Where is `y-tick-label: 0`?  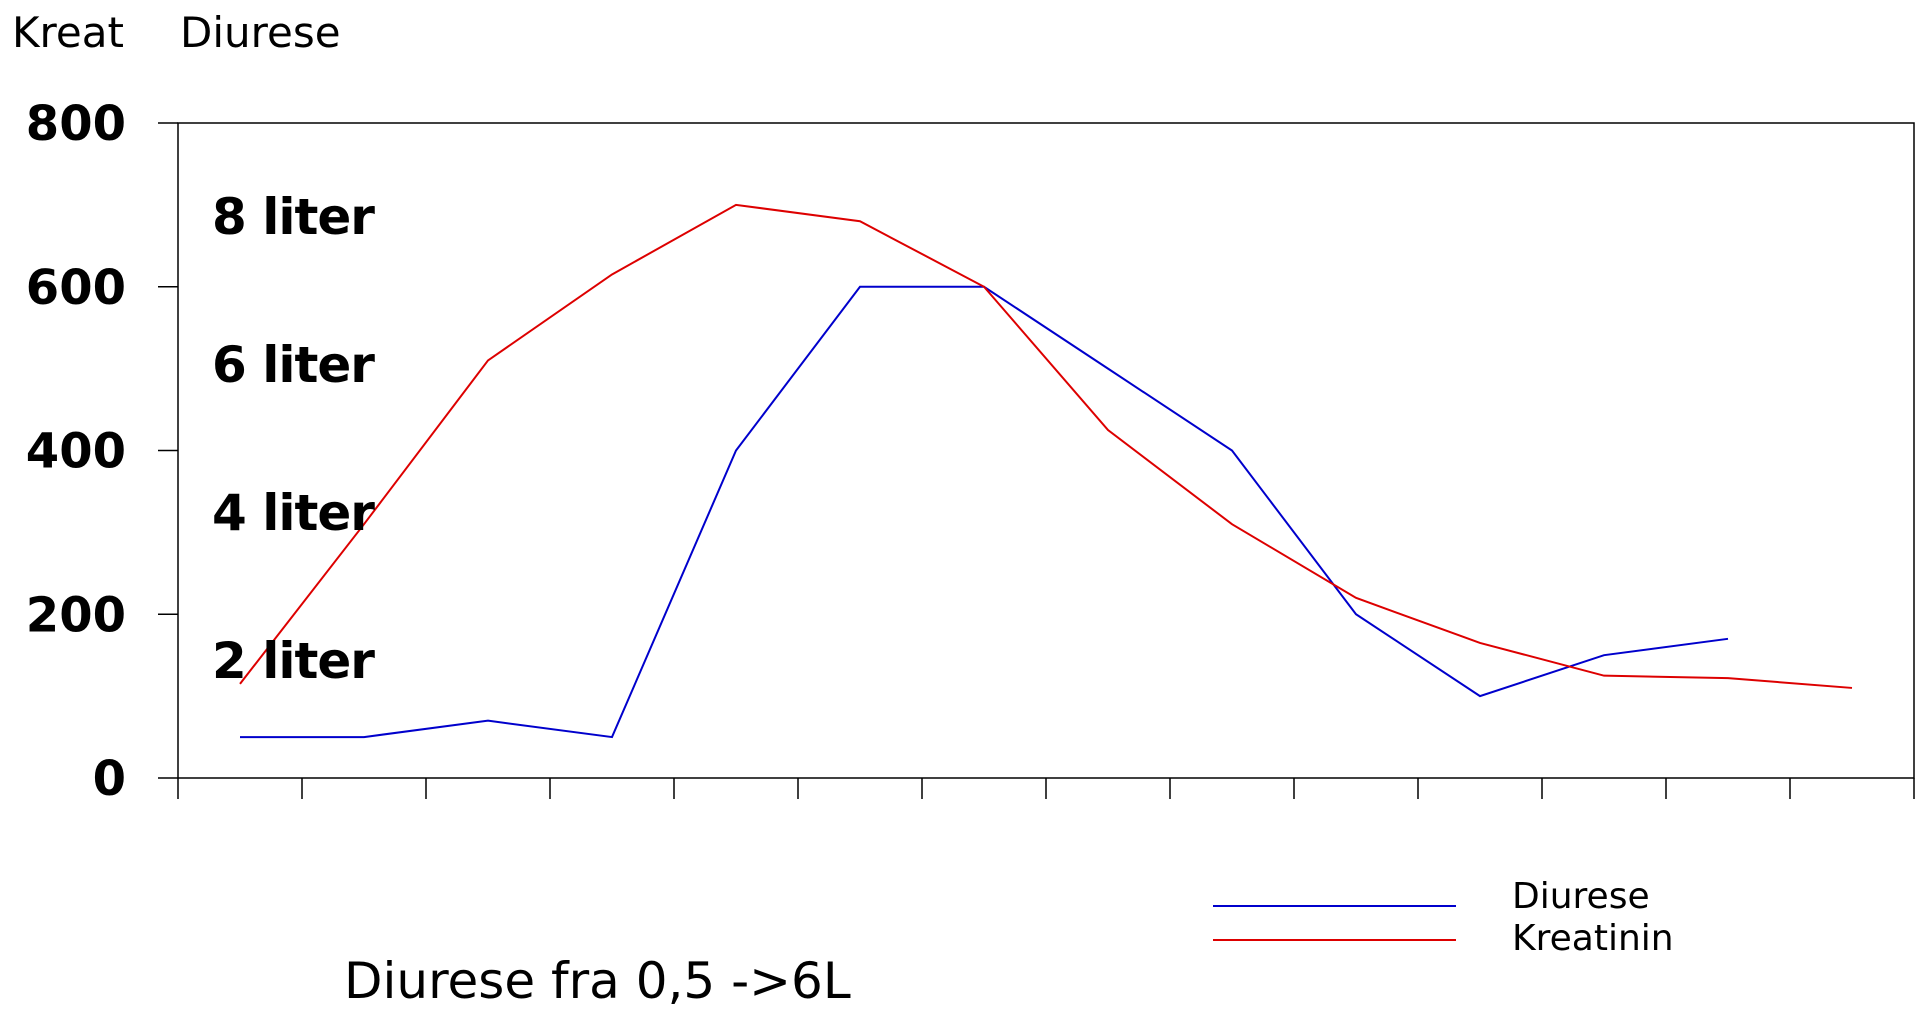 y-tick-label: 0 is located at coordinates (109, 779).